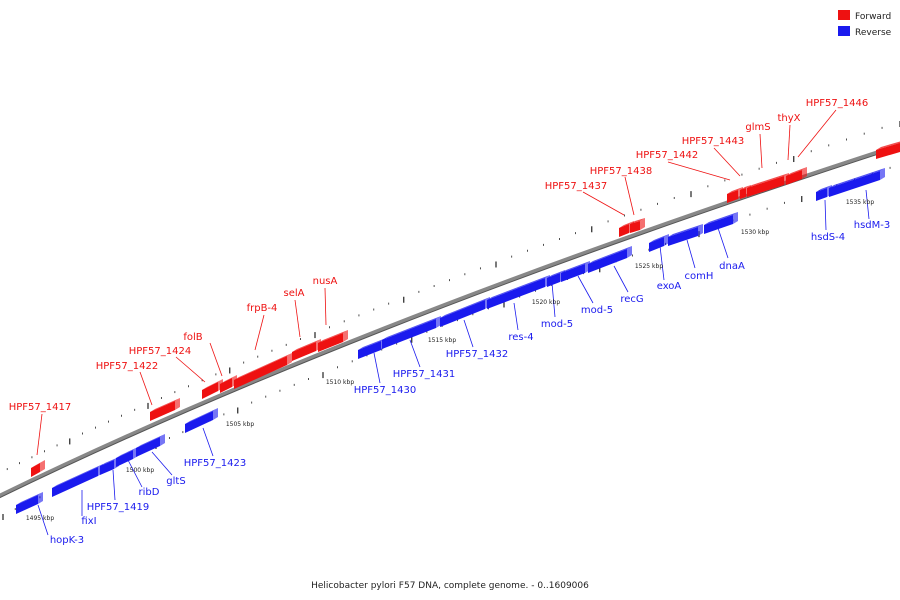 The height and width of the screenshot is (600, 900). What do you see at coordinates (882, 174) in the screenshot?
I see `reverse-gene-18-side` at bounding box center [882, 174].